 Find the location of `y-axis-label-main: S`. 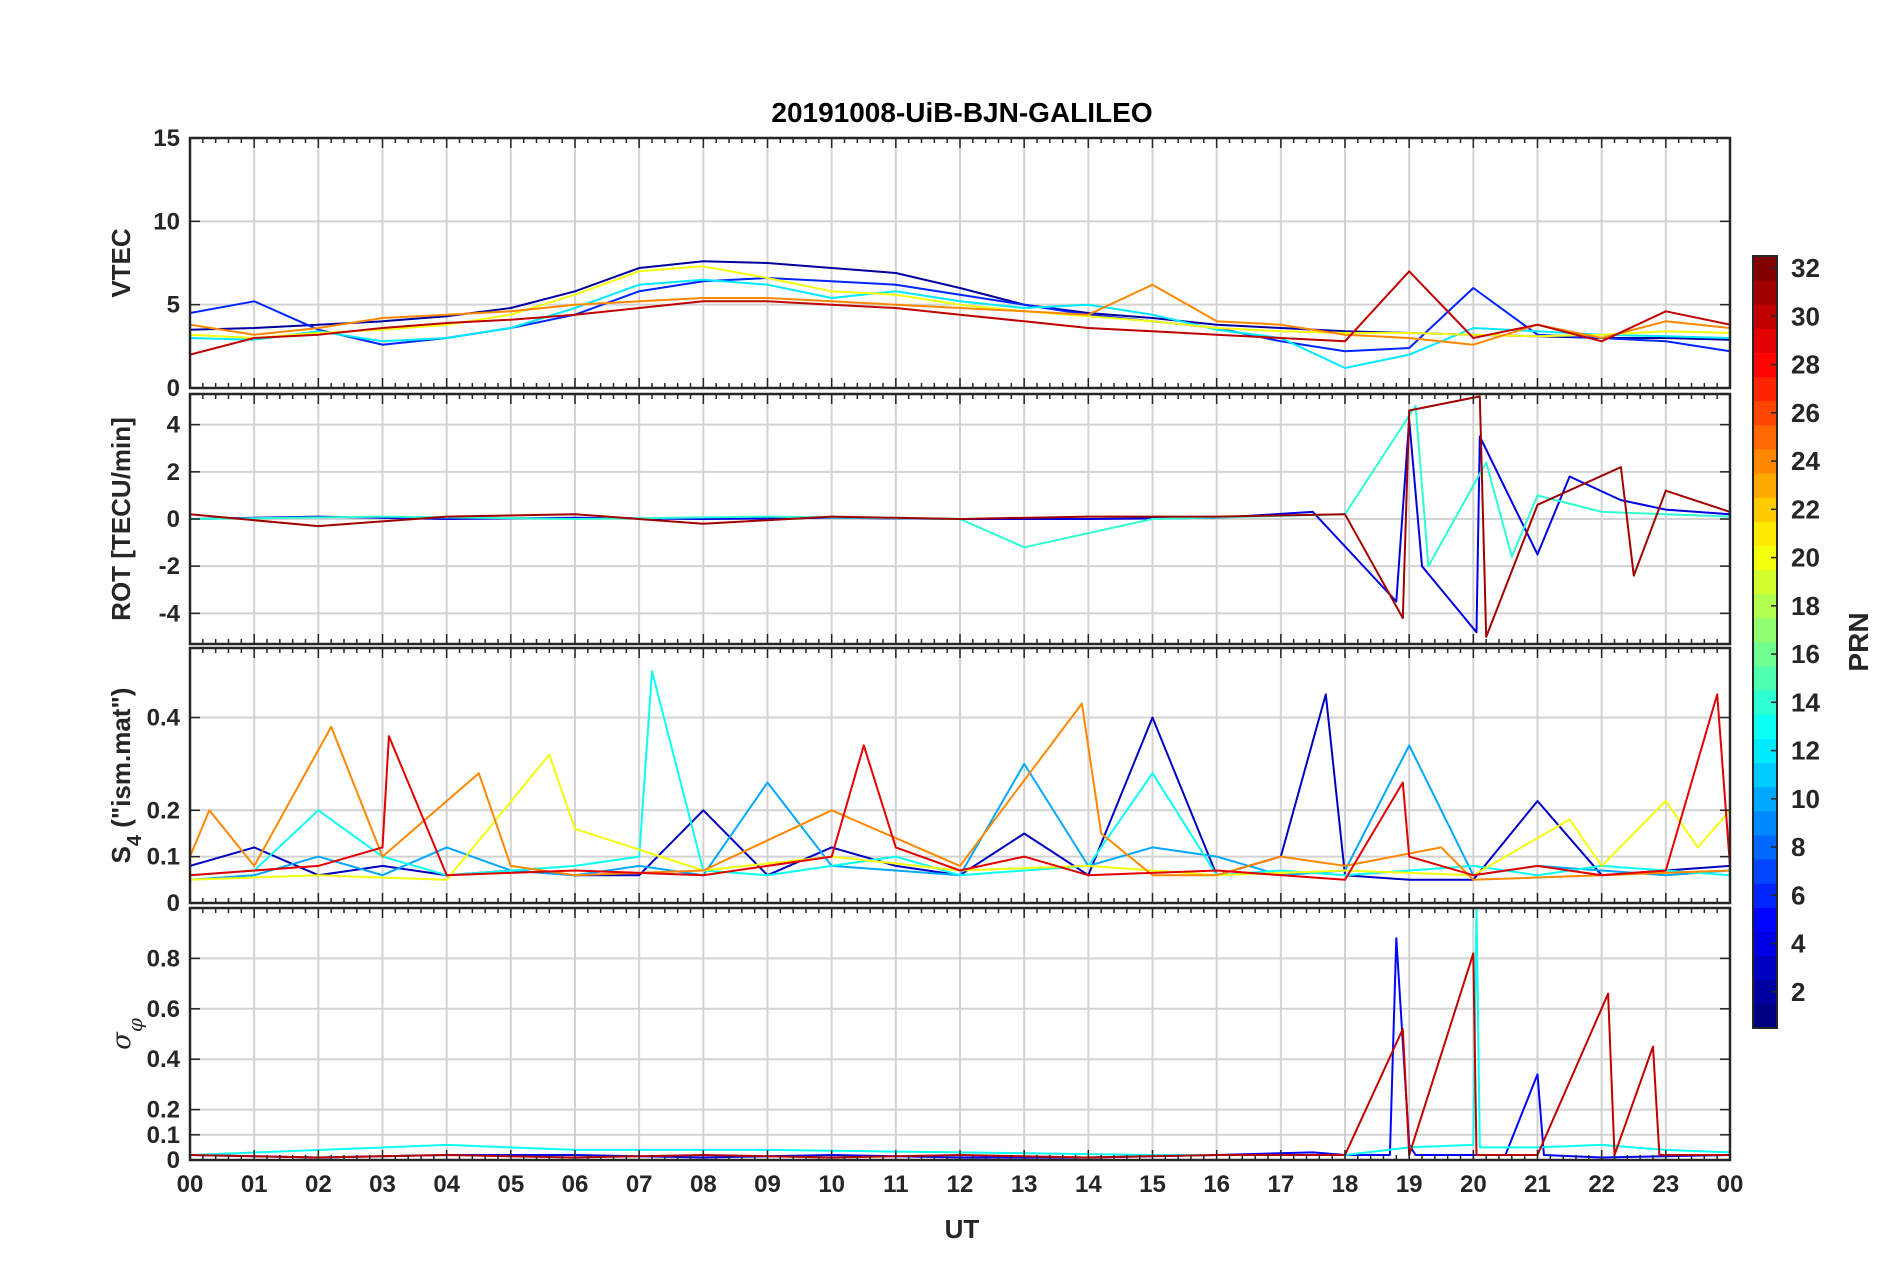

y-axis-label-main: S is located at coordinates (121, 854).